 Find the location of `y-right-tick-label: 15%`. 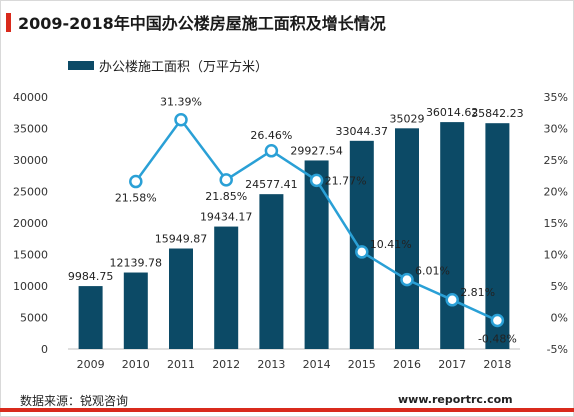

y-right-tick-label: 15% is located at coordinates (556, 223).